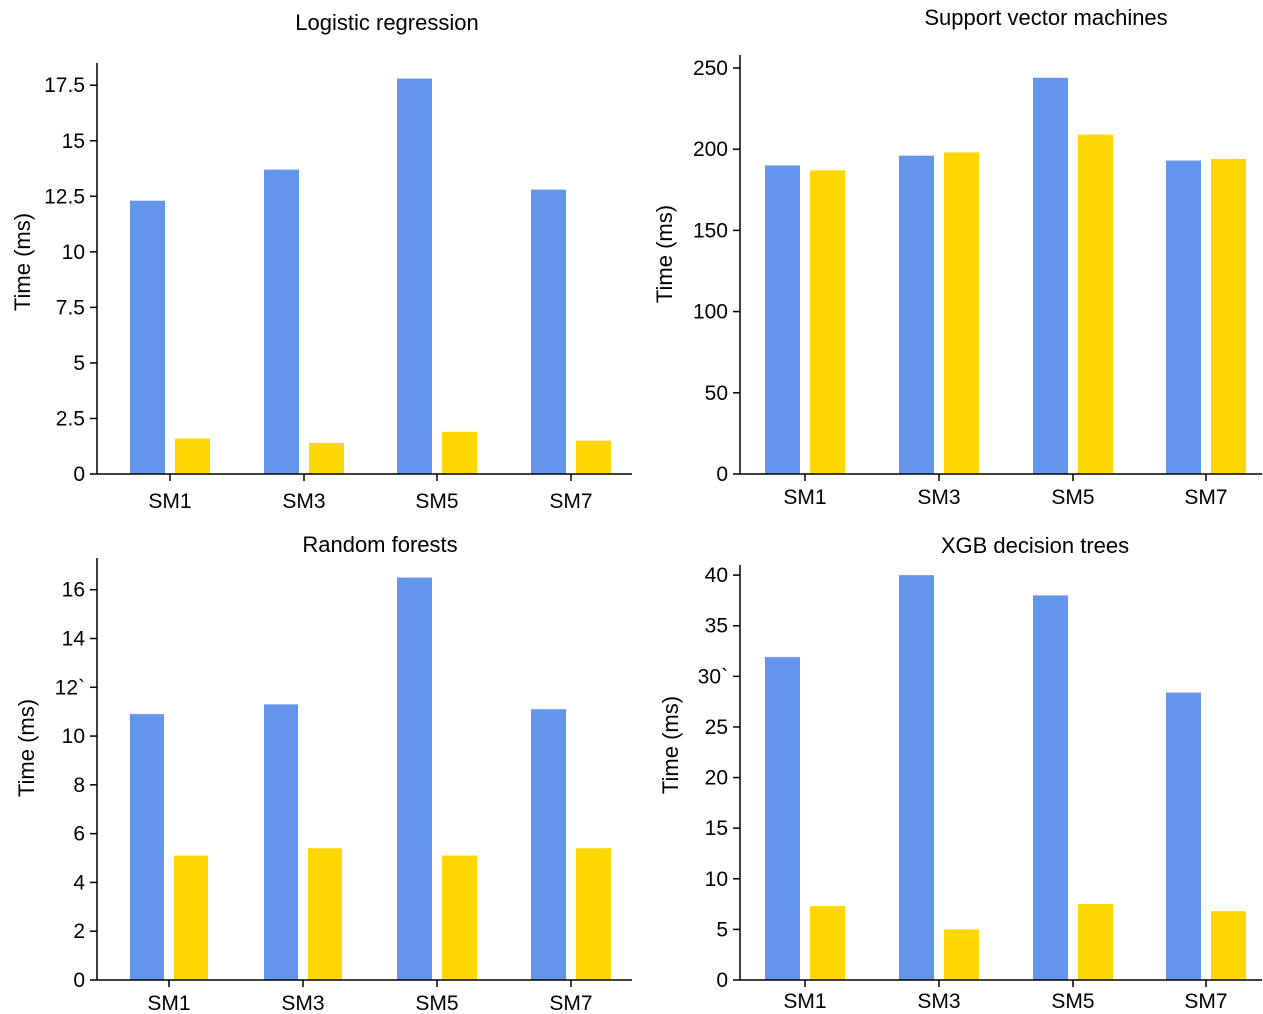 The width and height of the screenshot is (1263, 1014). I want to click on y-tick-label: 6, so click(79, 834).